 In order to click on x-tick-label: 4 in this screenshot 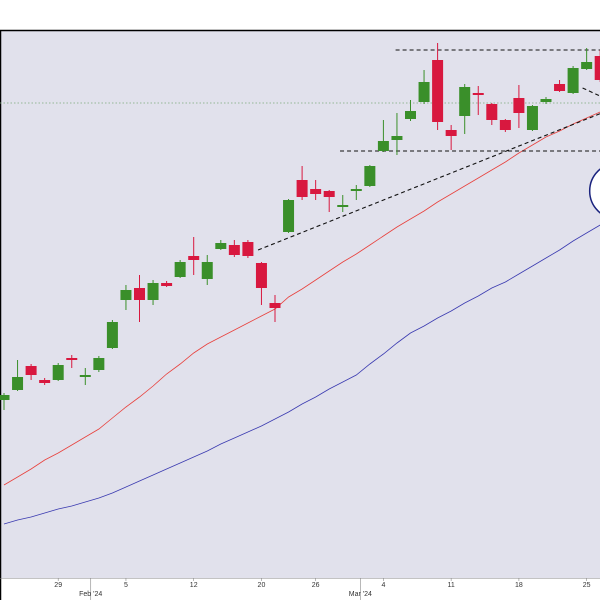, I will do `click(383, 585)`.